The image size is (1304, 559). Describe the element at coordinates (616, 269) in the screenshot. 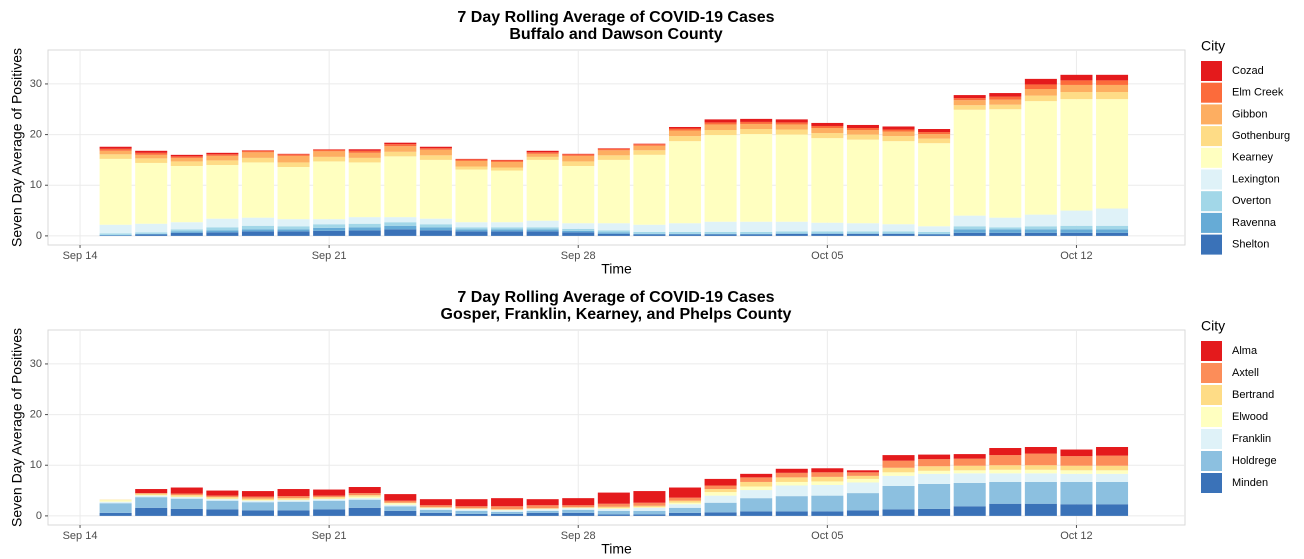

I see `x-axis-title: Time` at that location.